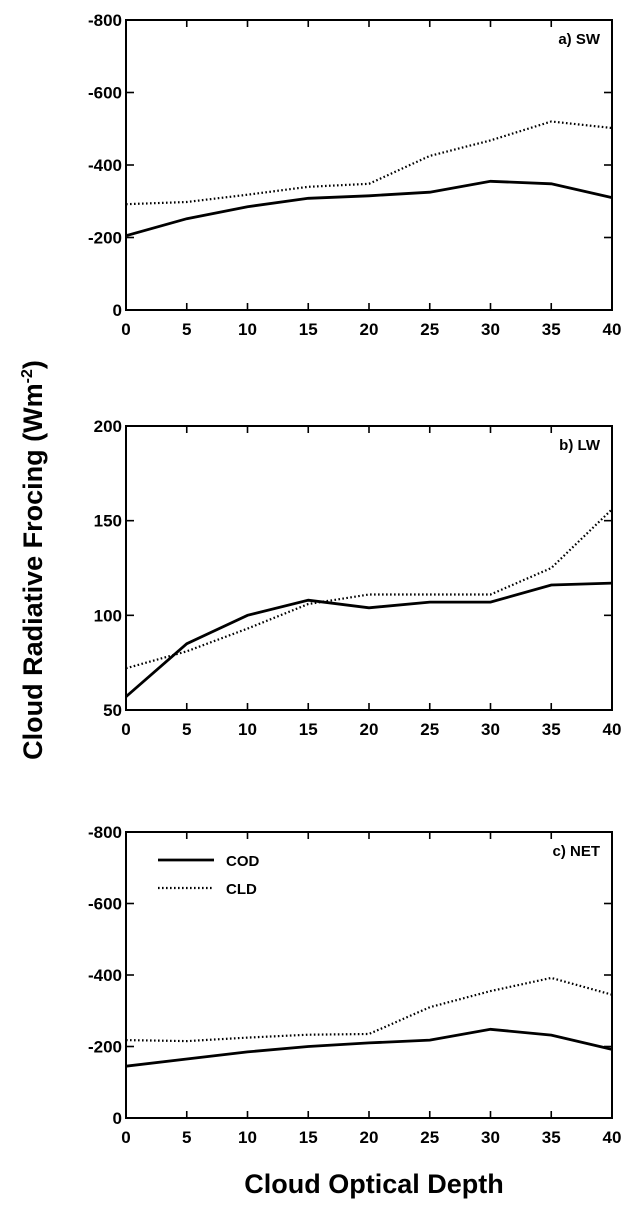 The image size is (627, 1207). I want to click on y-tick-label: 150, so click(108, 521).